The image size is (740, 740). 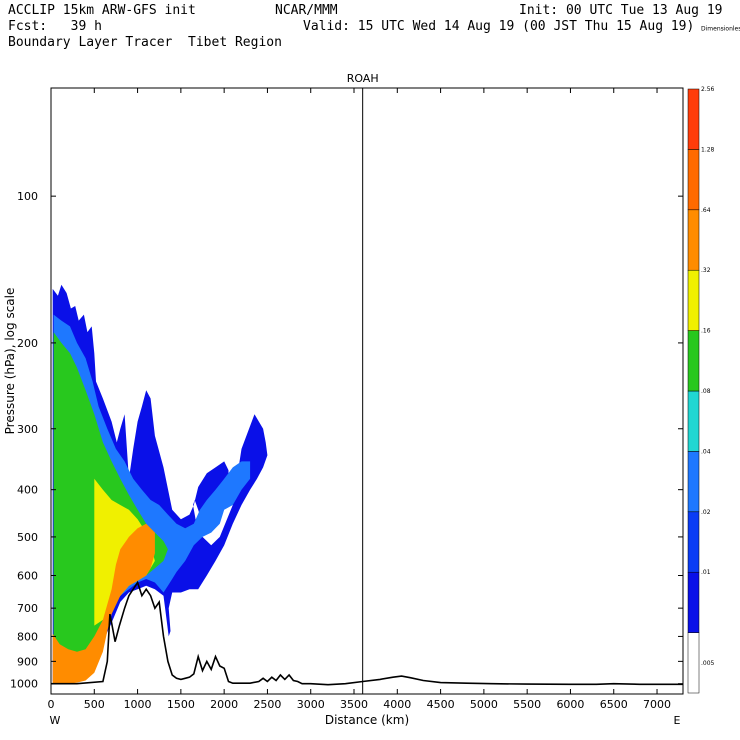 What do you see at coordinates (706, 512) in the screenshot?
I see `colorbar-level-label: .02` at bounding box center [706, 512].